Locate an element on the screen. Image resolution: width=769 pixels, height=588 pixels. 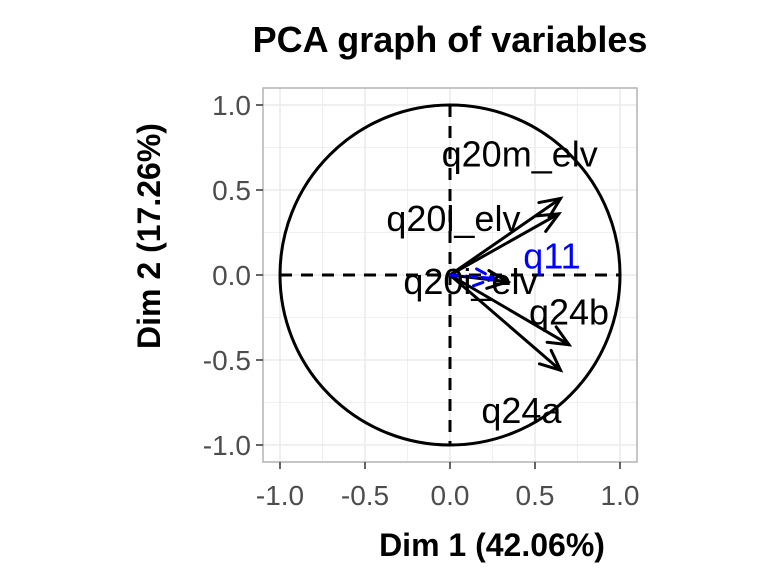
x-axis-title: Dim 1 (42.06%) is located at coordinates (492, 545).